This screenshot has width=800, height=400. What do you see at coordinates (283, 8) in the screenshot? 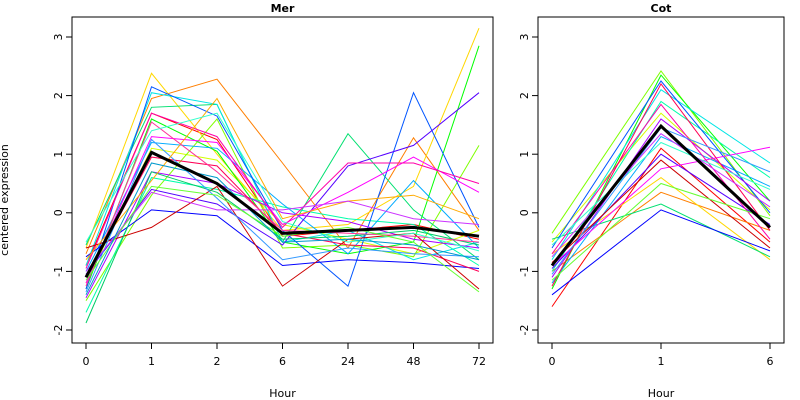
I see `chart-title: Mer` at bounding box center [283, 8].